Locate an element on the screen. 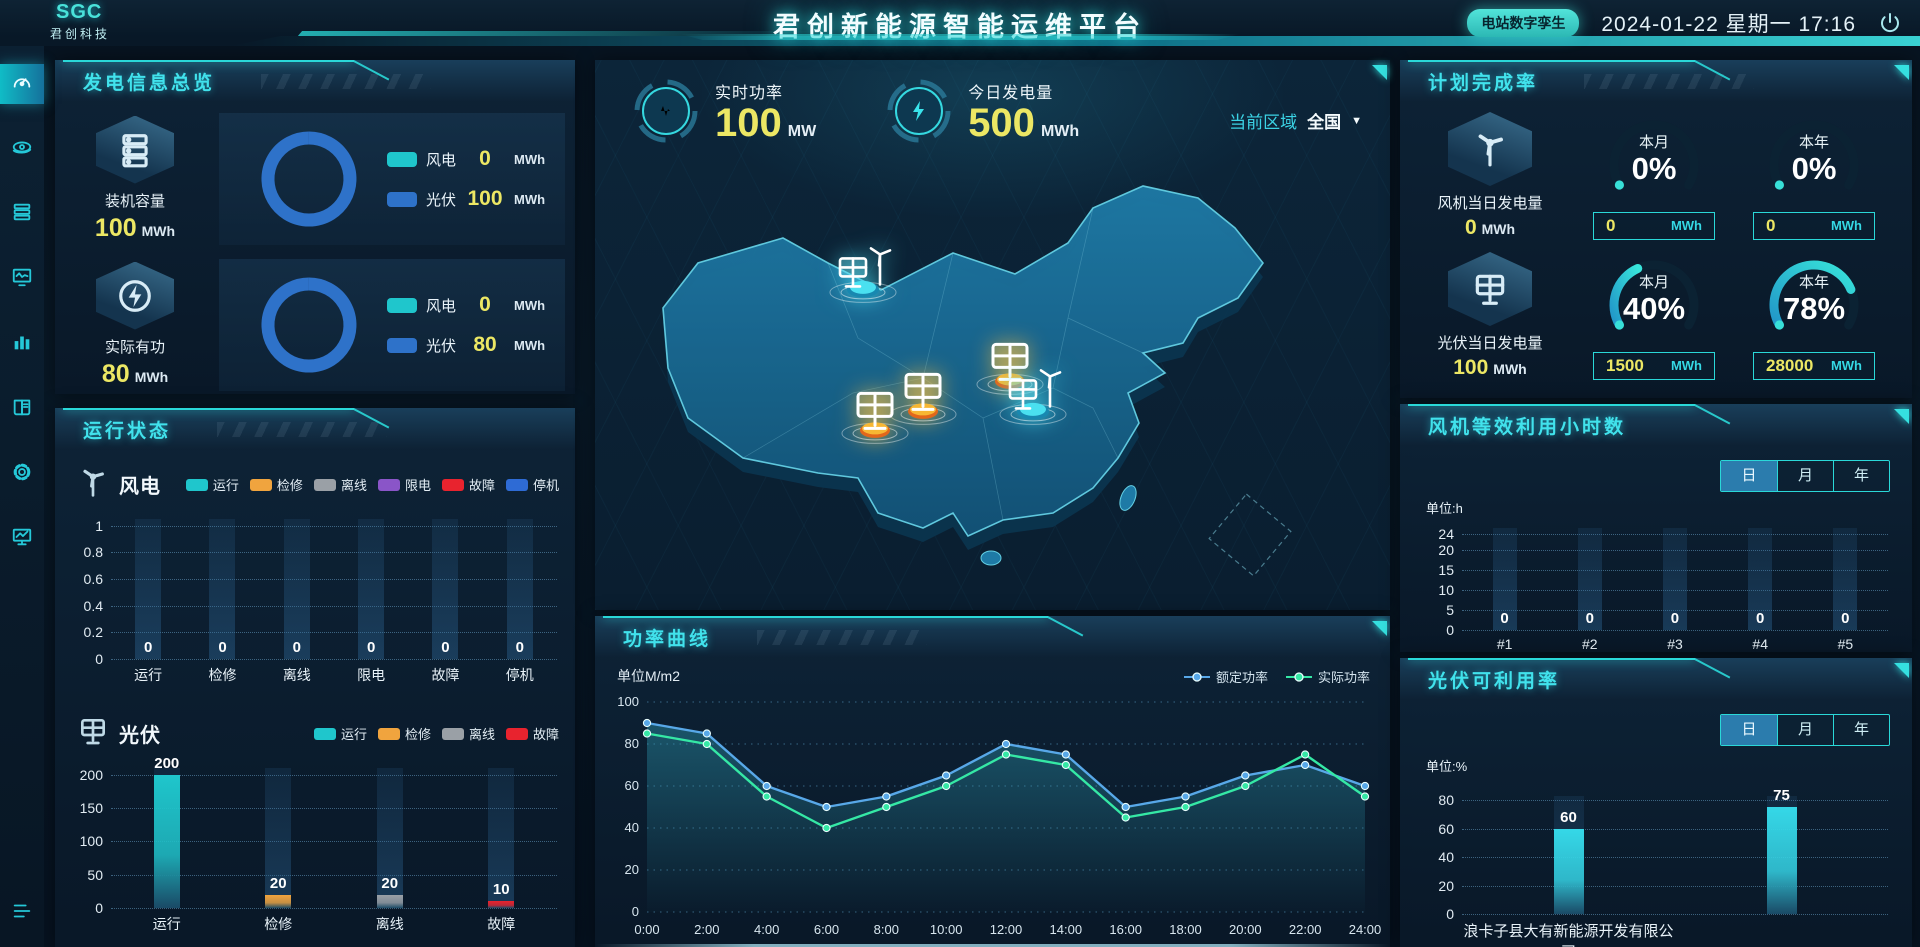 Image resolution: width=1920 pixels, height=947 pixels. status-legend-item: 检修 is located at coordinates (276, 484).